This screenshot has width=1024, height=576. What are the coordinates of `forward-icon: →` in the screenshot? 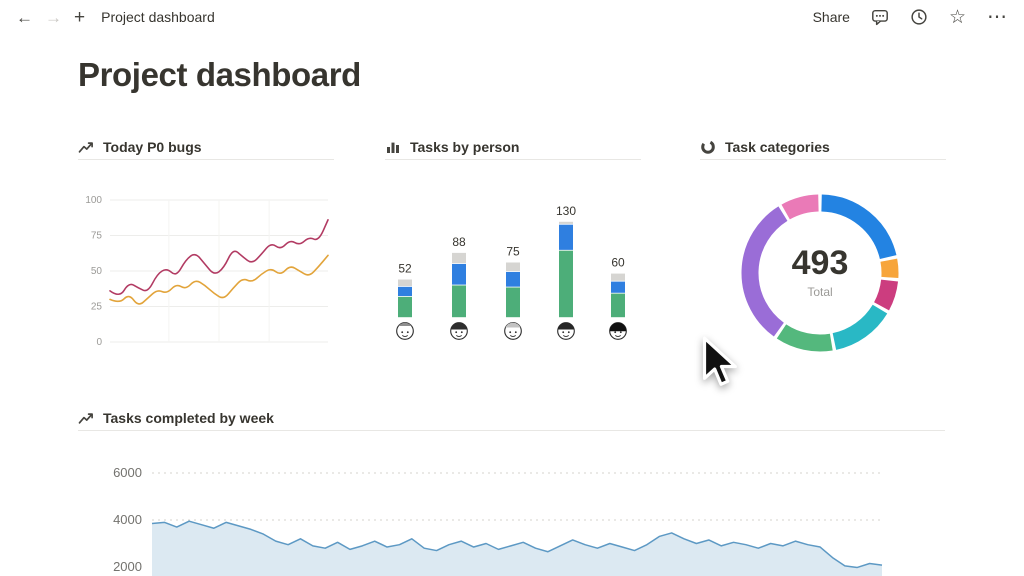 It's located at (53, 17).